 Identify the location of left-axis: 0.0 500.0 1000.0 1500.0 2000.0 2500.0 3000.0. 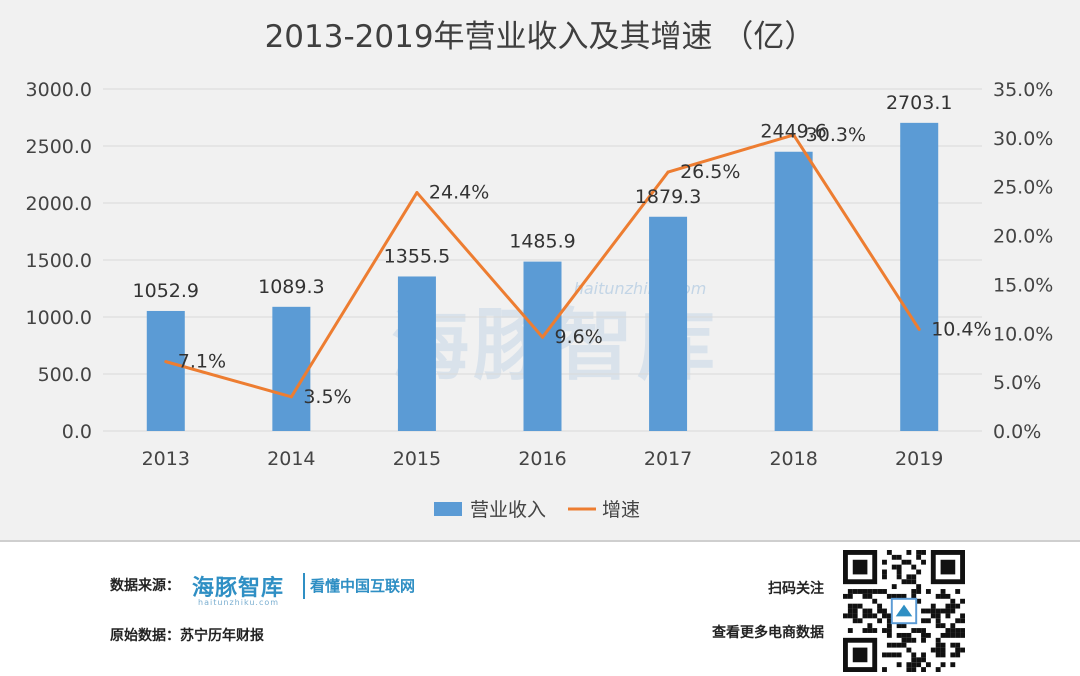
(59, 261).